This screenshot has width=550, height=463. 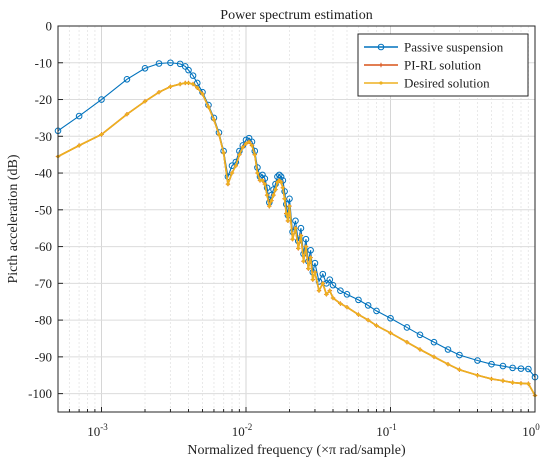 What do you see at coordinates (531, 430) in the screenshot?
I see `x-tick-label: 10⁰` at bounding box center [531, 430].